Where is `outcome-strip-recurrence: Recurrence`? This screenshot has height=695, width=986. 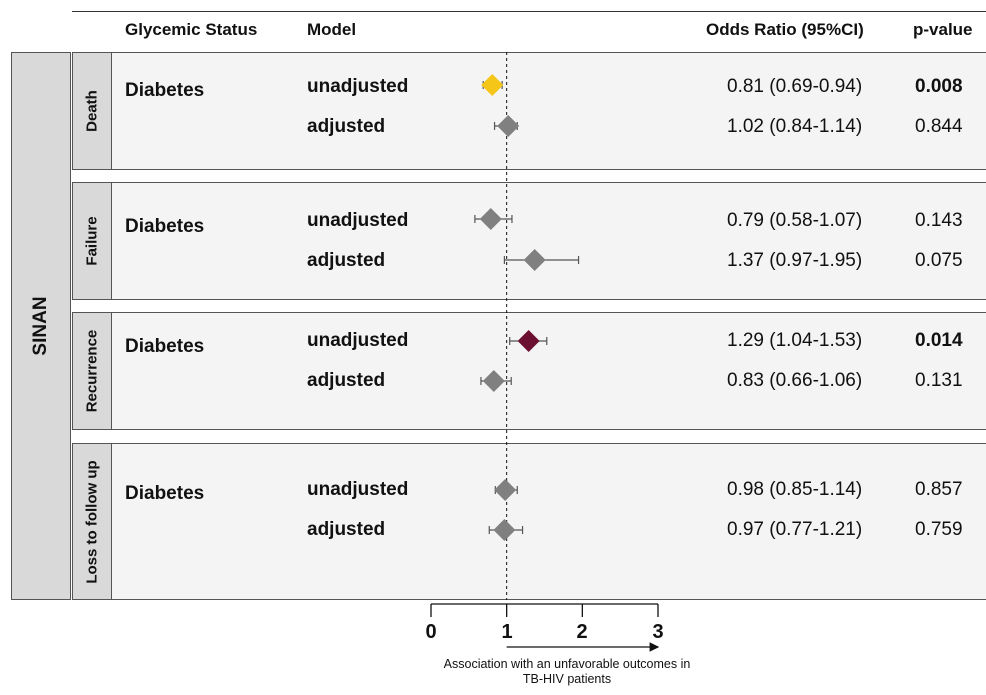 outcome-strip-recurrence: Recurrence is located at coordinates (92, 371).